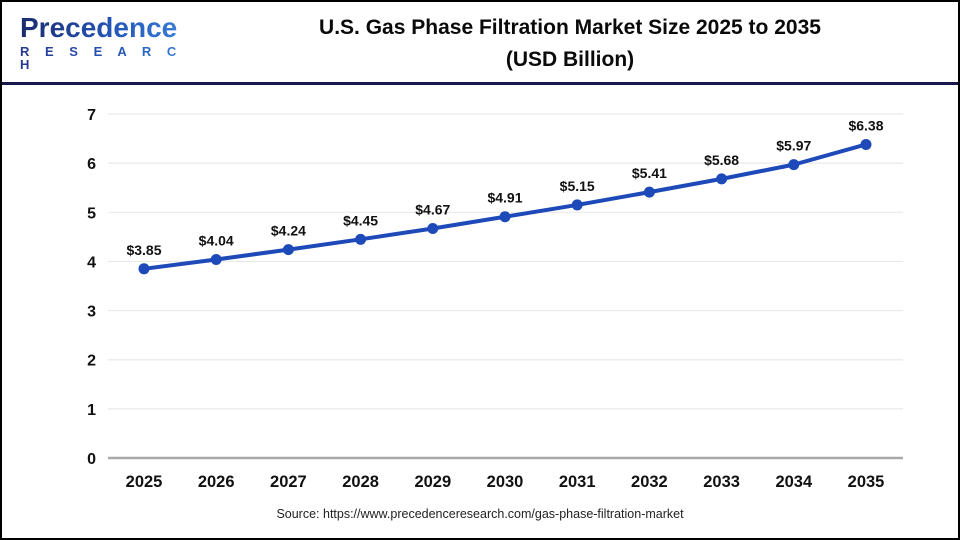  I want to click on precedence-research-logo: Precedence R E S E A R C H, so click(105, 43).